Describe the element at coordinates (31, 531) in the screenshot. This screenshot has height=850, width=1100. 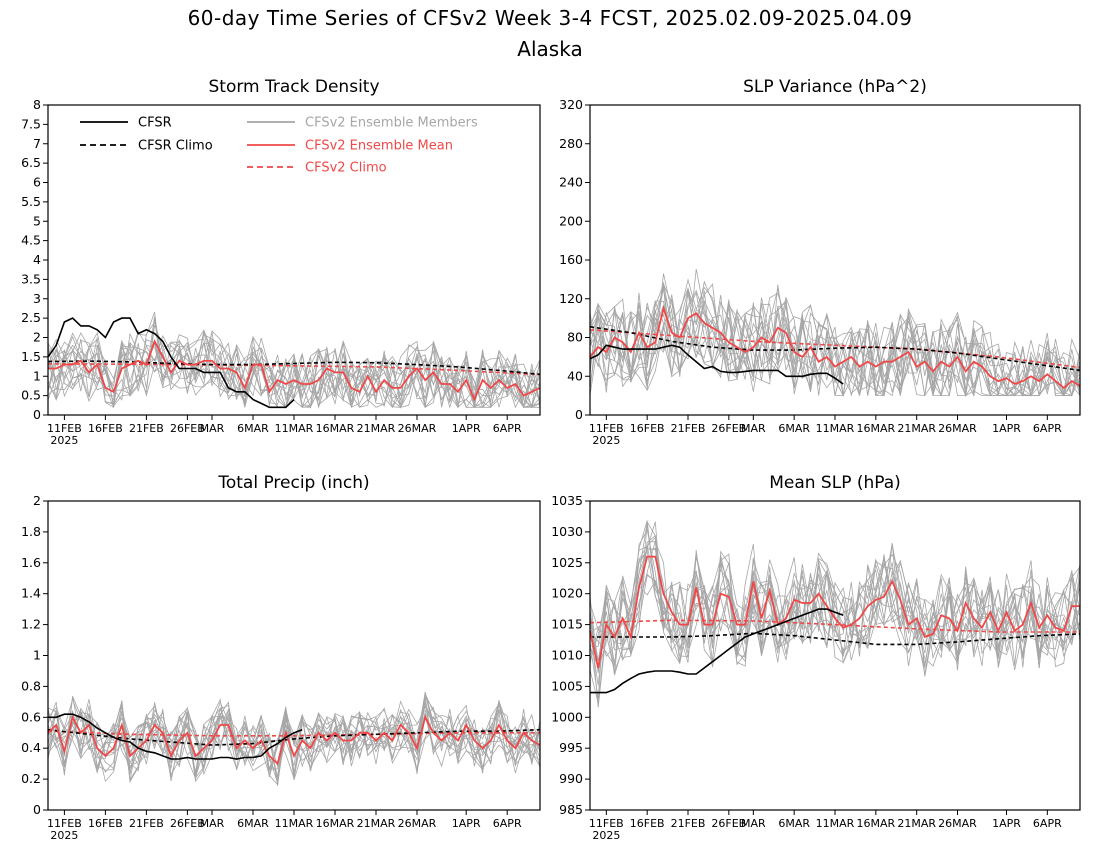
I see `y-tick-label: 1.8` at that location.